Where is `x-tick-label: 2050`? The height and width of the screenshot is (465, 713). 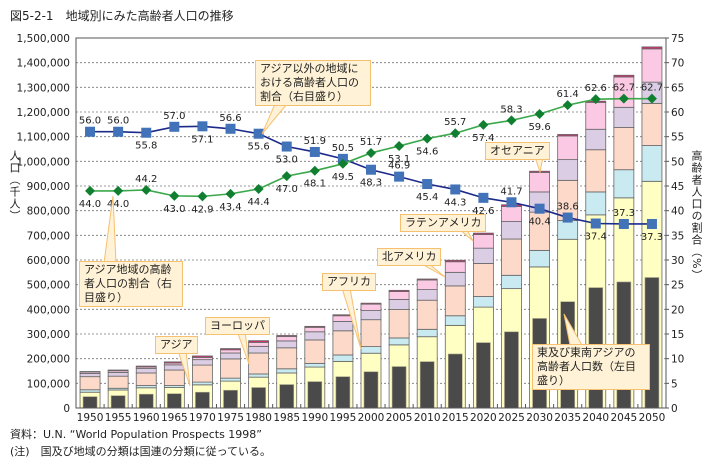
x-tick-label: 2050 is located at coordinates (652, 418).